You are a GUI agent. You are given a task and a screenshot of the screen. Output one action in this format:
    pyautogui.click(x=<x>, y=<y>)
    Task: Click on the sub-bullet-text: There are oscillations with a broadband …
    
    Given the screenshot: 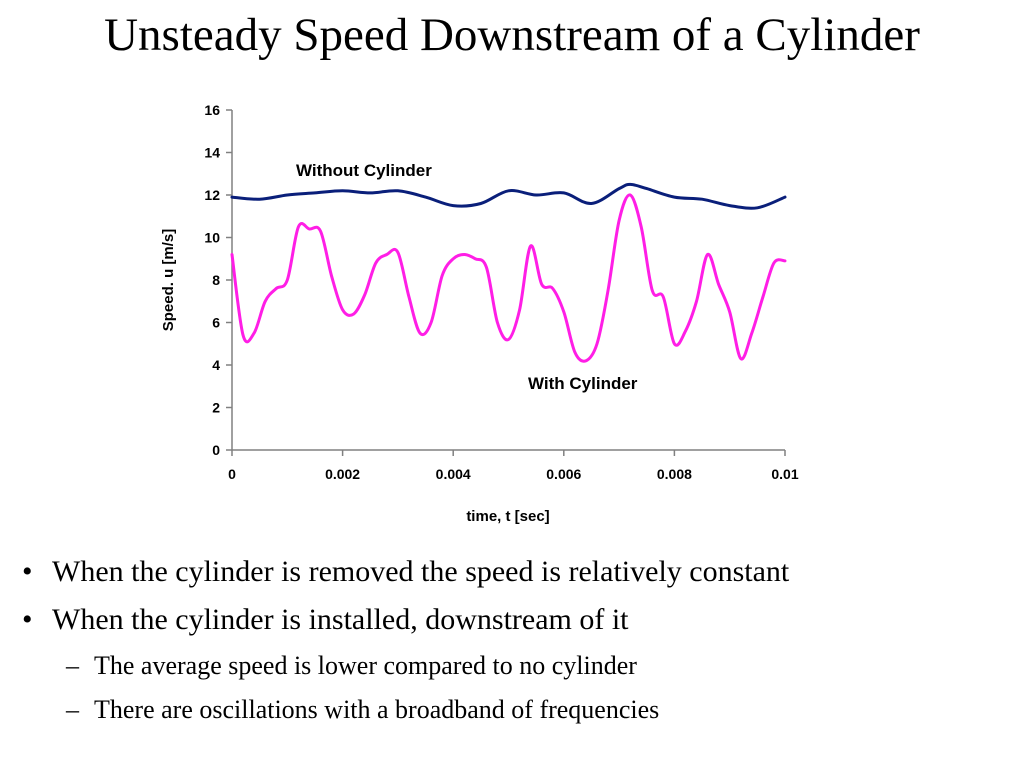 What is the action you would take?
    pyautogui.click(x=377, y=709)
    